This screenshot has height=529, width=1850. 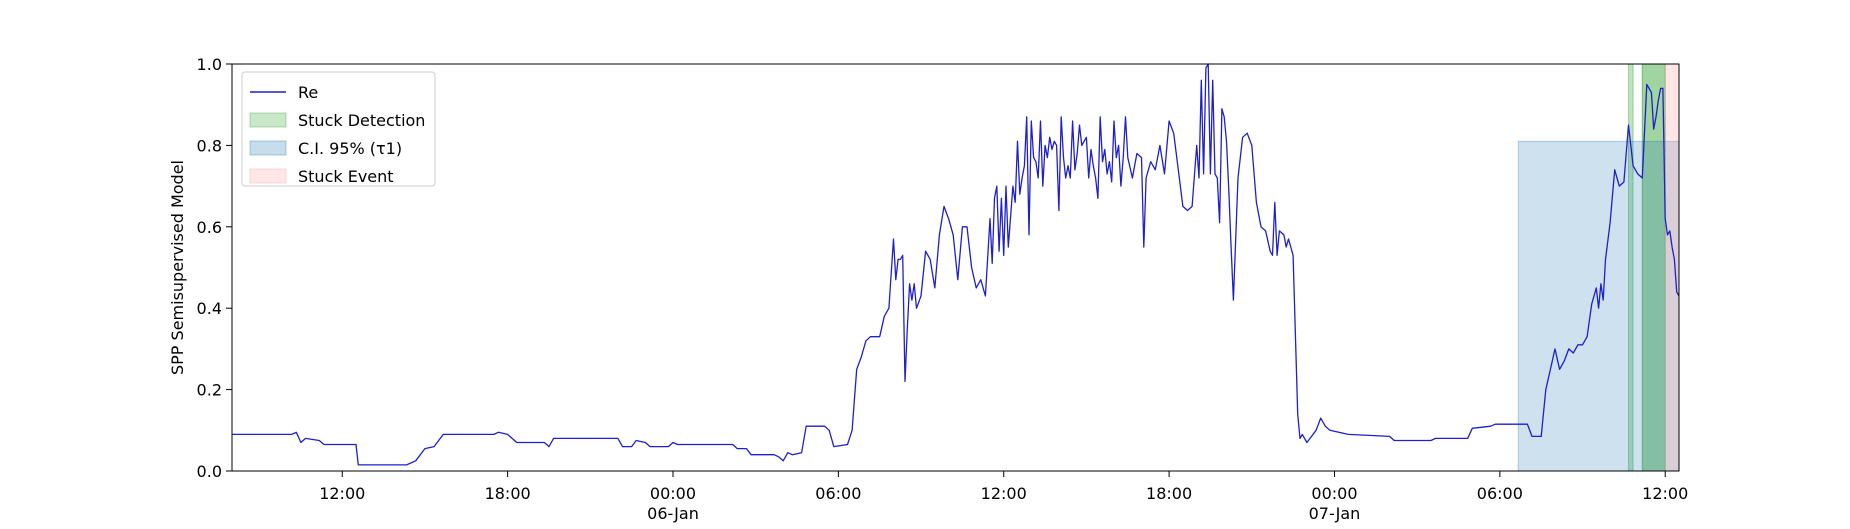 What do you see at coordinates (361, 120) in the screenshot?
I see `legend-label: Stuck Detection` at bounding box center [361, 120].